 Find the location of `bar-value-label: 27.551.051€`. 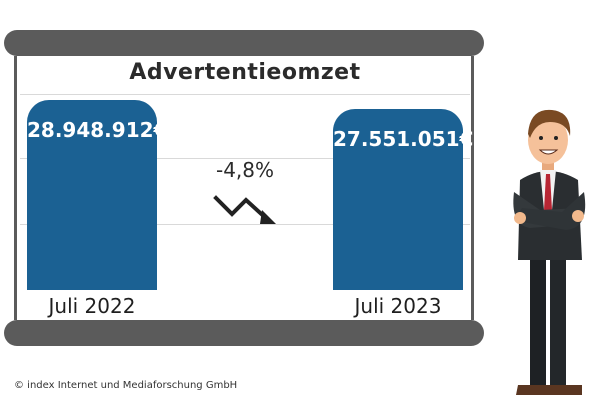

bar-value-label: 27.551.051€ is located at coordinates (403, 139).